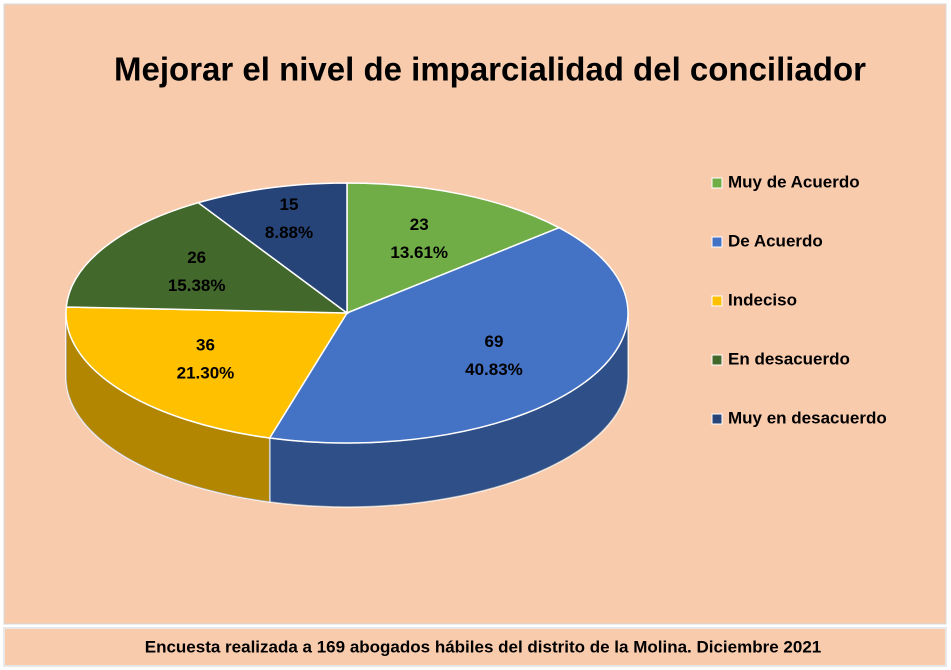 This screenshot has width=951, height=670. I want to click on legend-label: En desacuerdo, so click(789, 358).